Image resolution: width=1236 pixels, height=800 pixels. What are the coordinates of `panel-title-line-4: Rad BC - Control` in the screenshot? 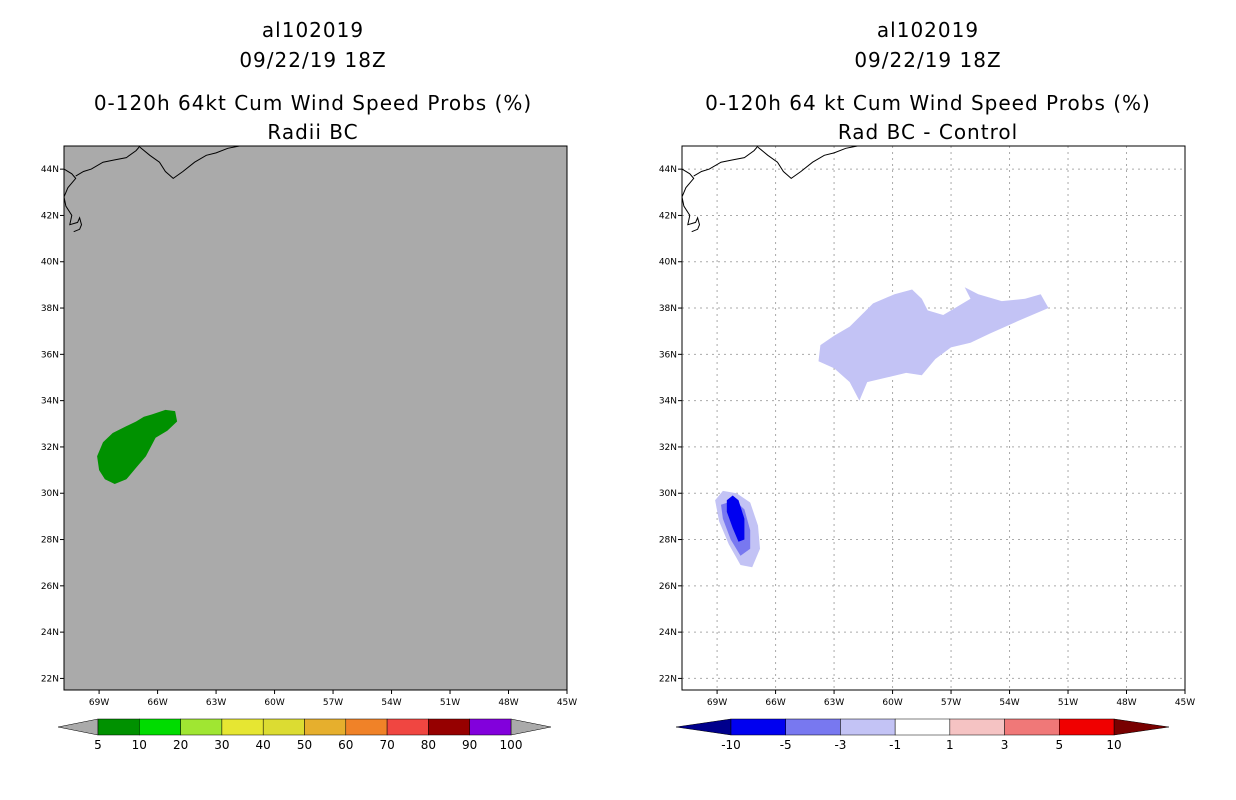 It's located at (928, 132).